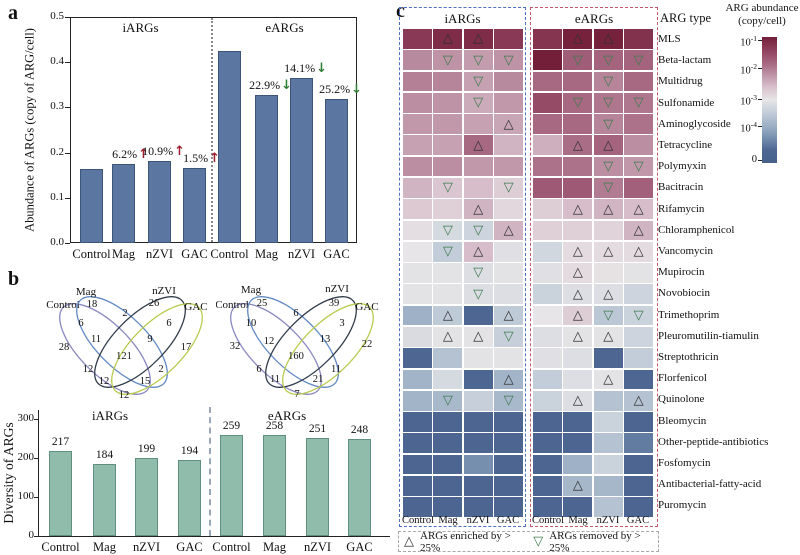 This screenshot has width=800, height=555. I want to click on diversity-bar-value-label: 259, so click(231, 425).